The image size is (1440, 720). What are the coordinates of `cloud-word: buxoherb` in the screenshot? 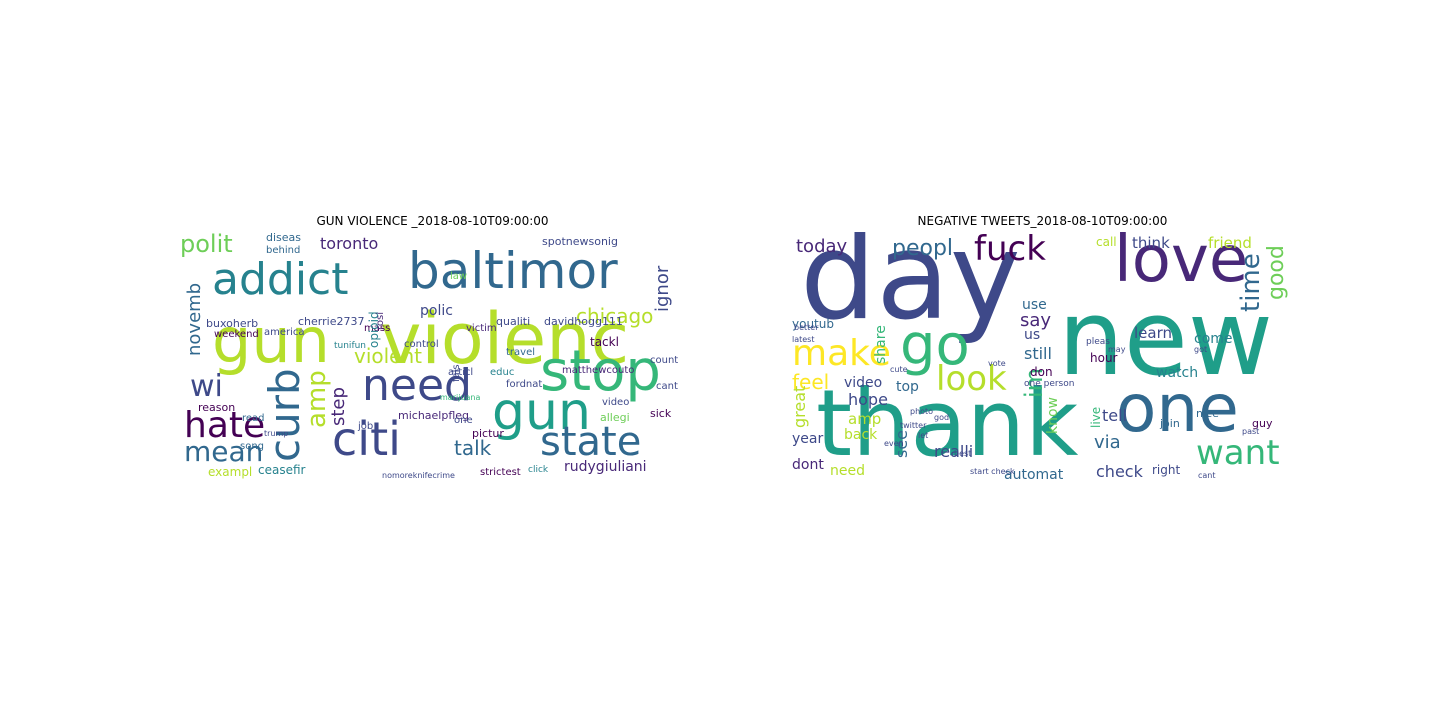 It's located at (232, 323).